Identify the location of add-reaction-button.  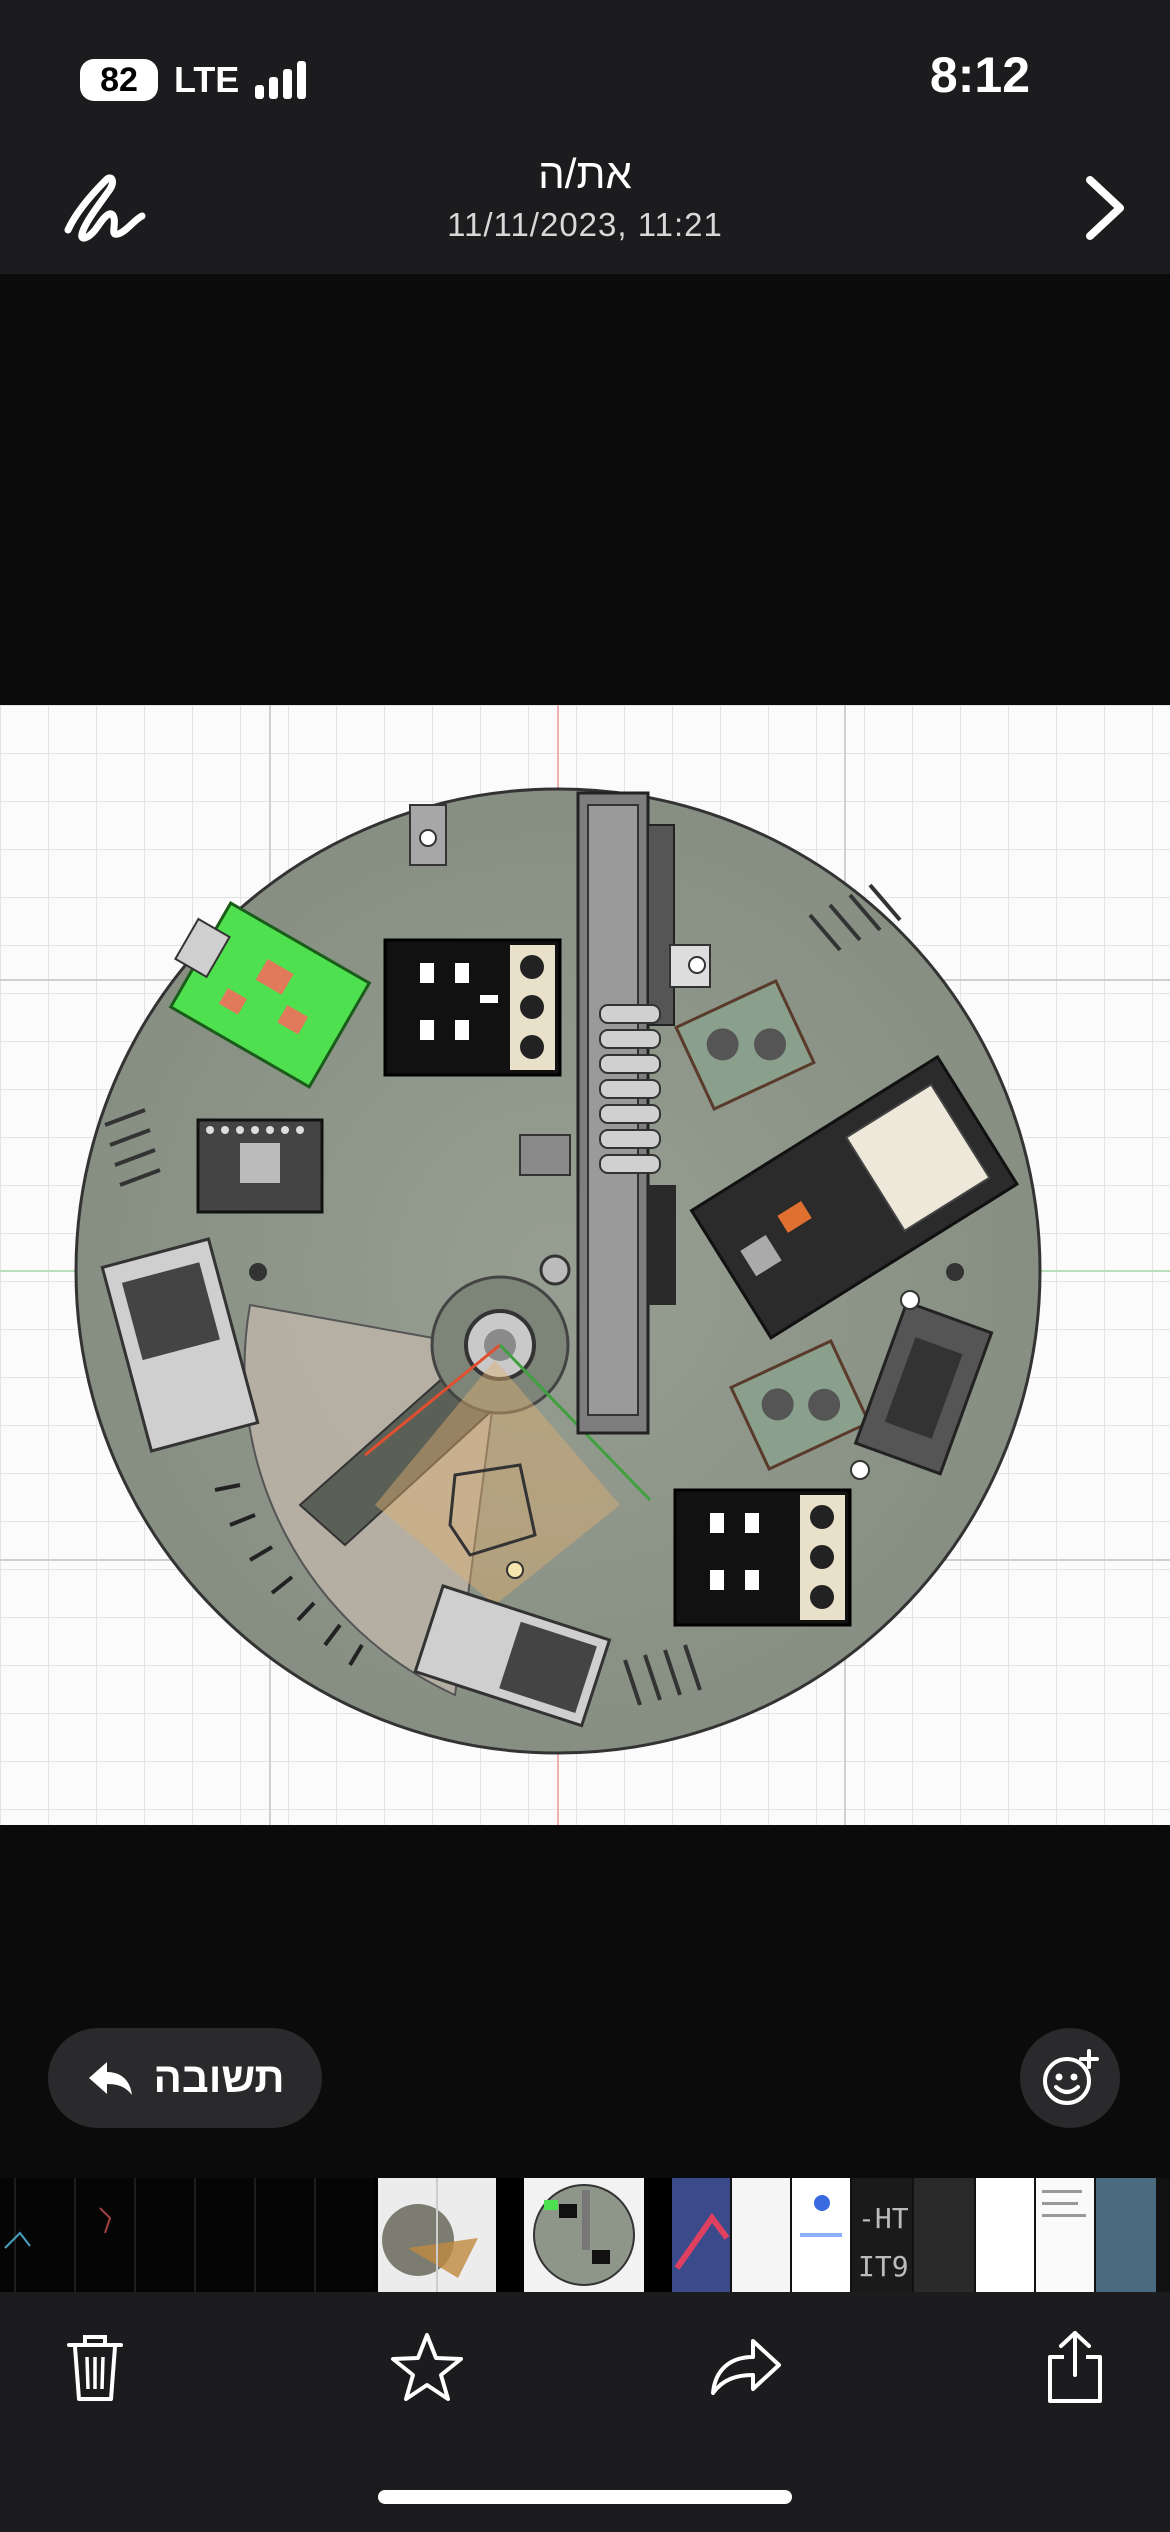
(1070, 2078).